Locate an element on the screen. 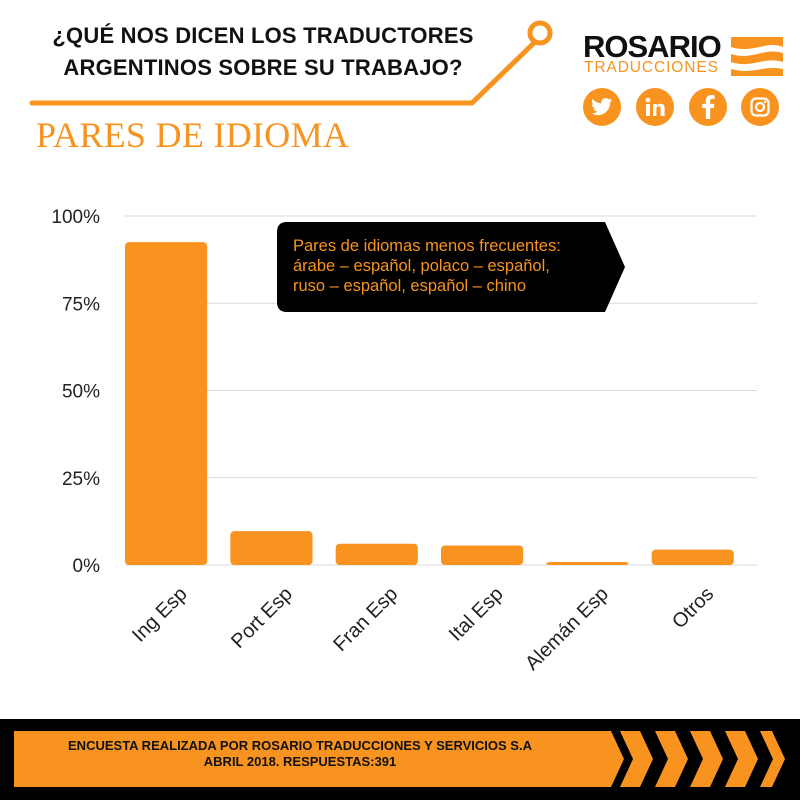 The width and height of the screenshot is (800, 800). bar-ital-esp is located at coordinates (482, 555).